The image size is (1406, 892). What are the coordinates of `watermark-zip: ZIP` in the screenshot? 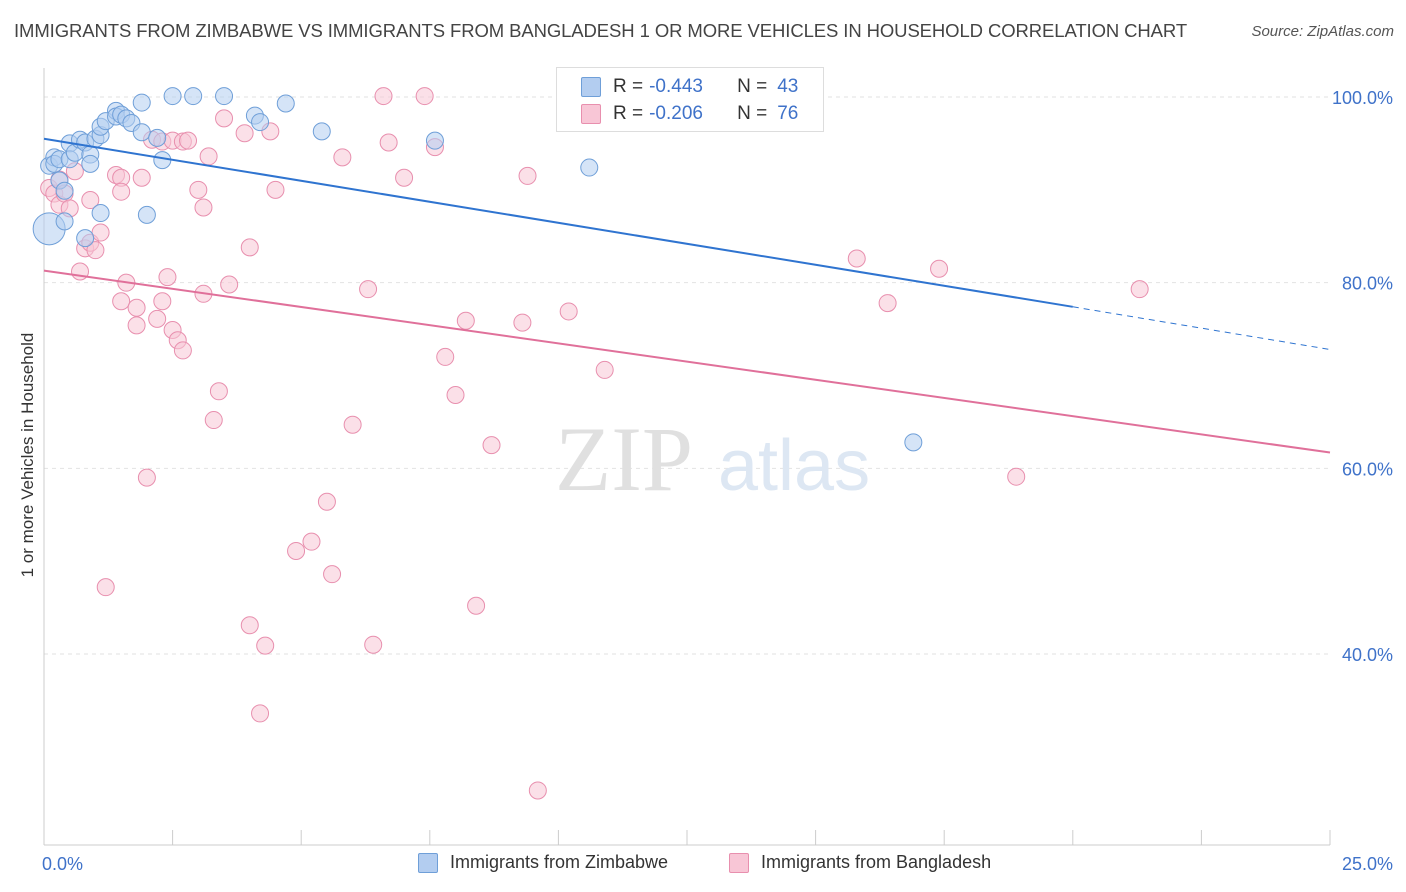 It's located at (624, 459).